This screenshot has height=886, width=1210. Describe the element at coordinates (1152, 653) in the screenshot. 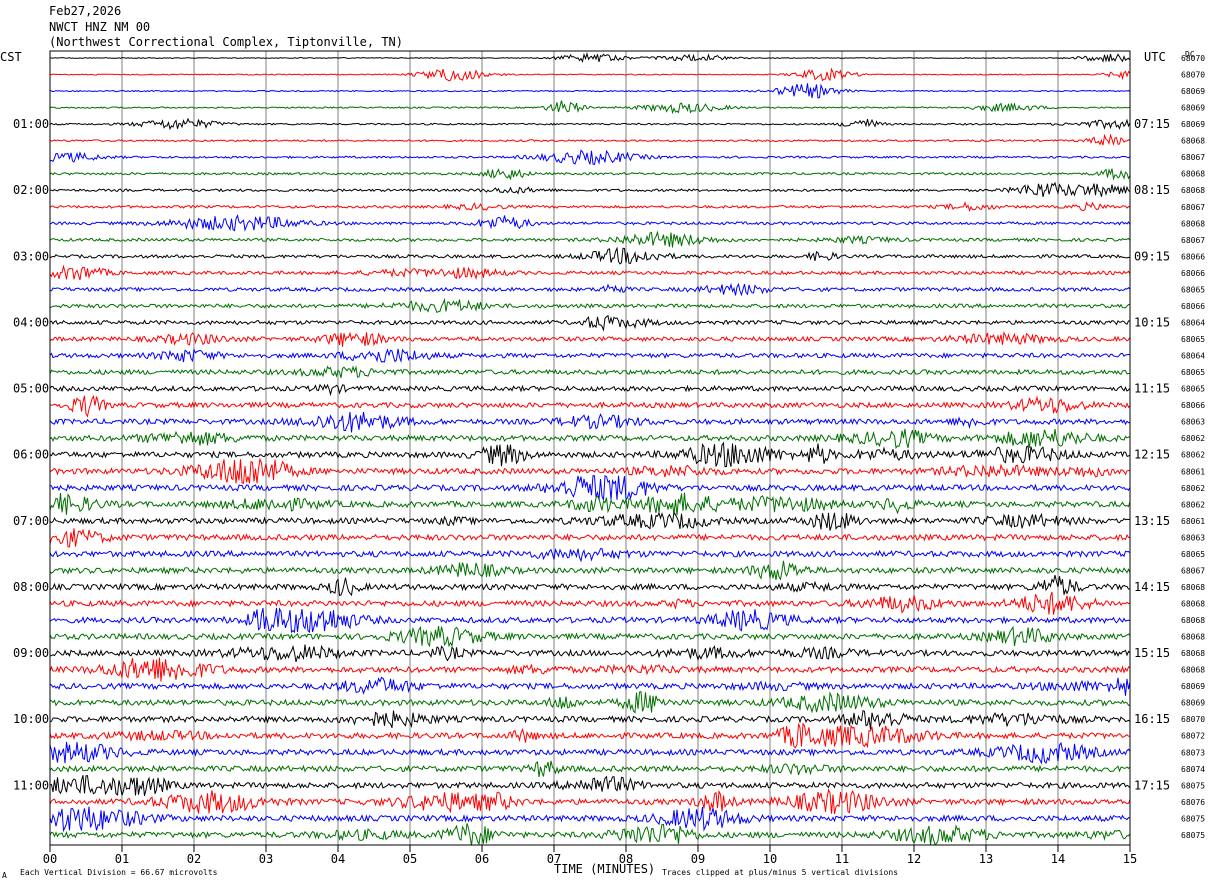

I see `right-time-label: 15:15` at that location.